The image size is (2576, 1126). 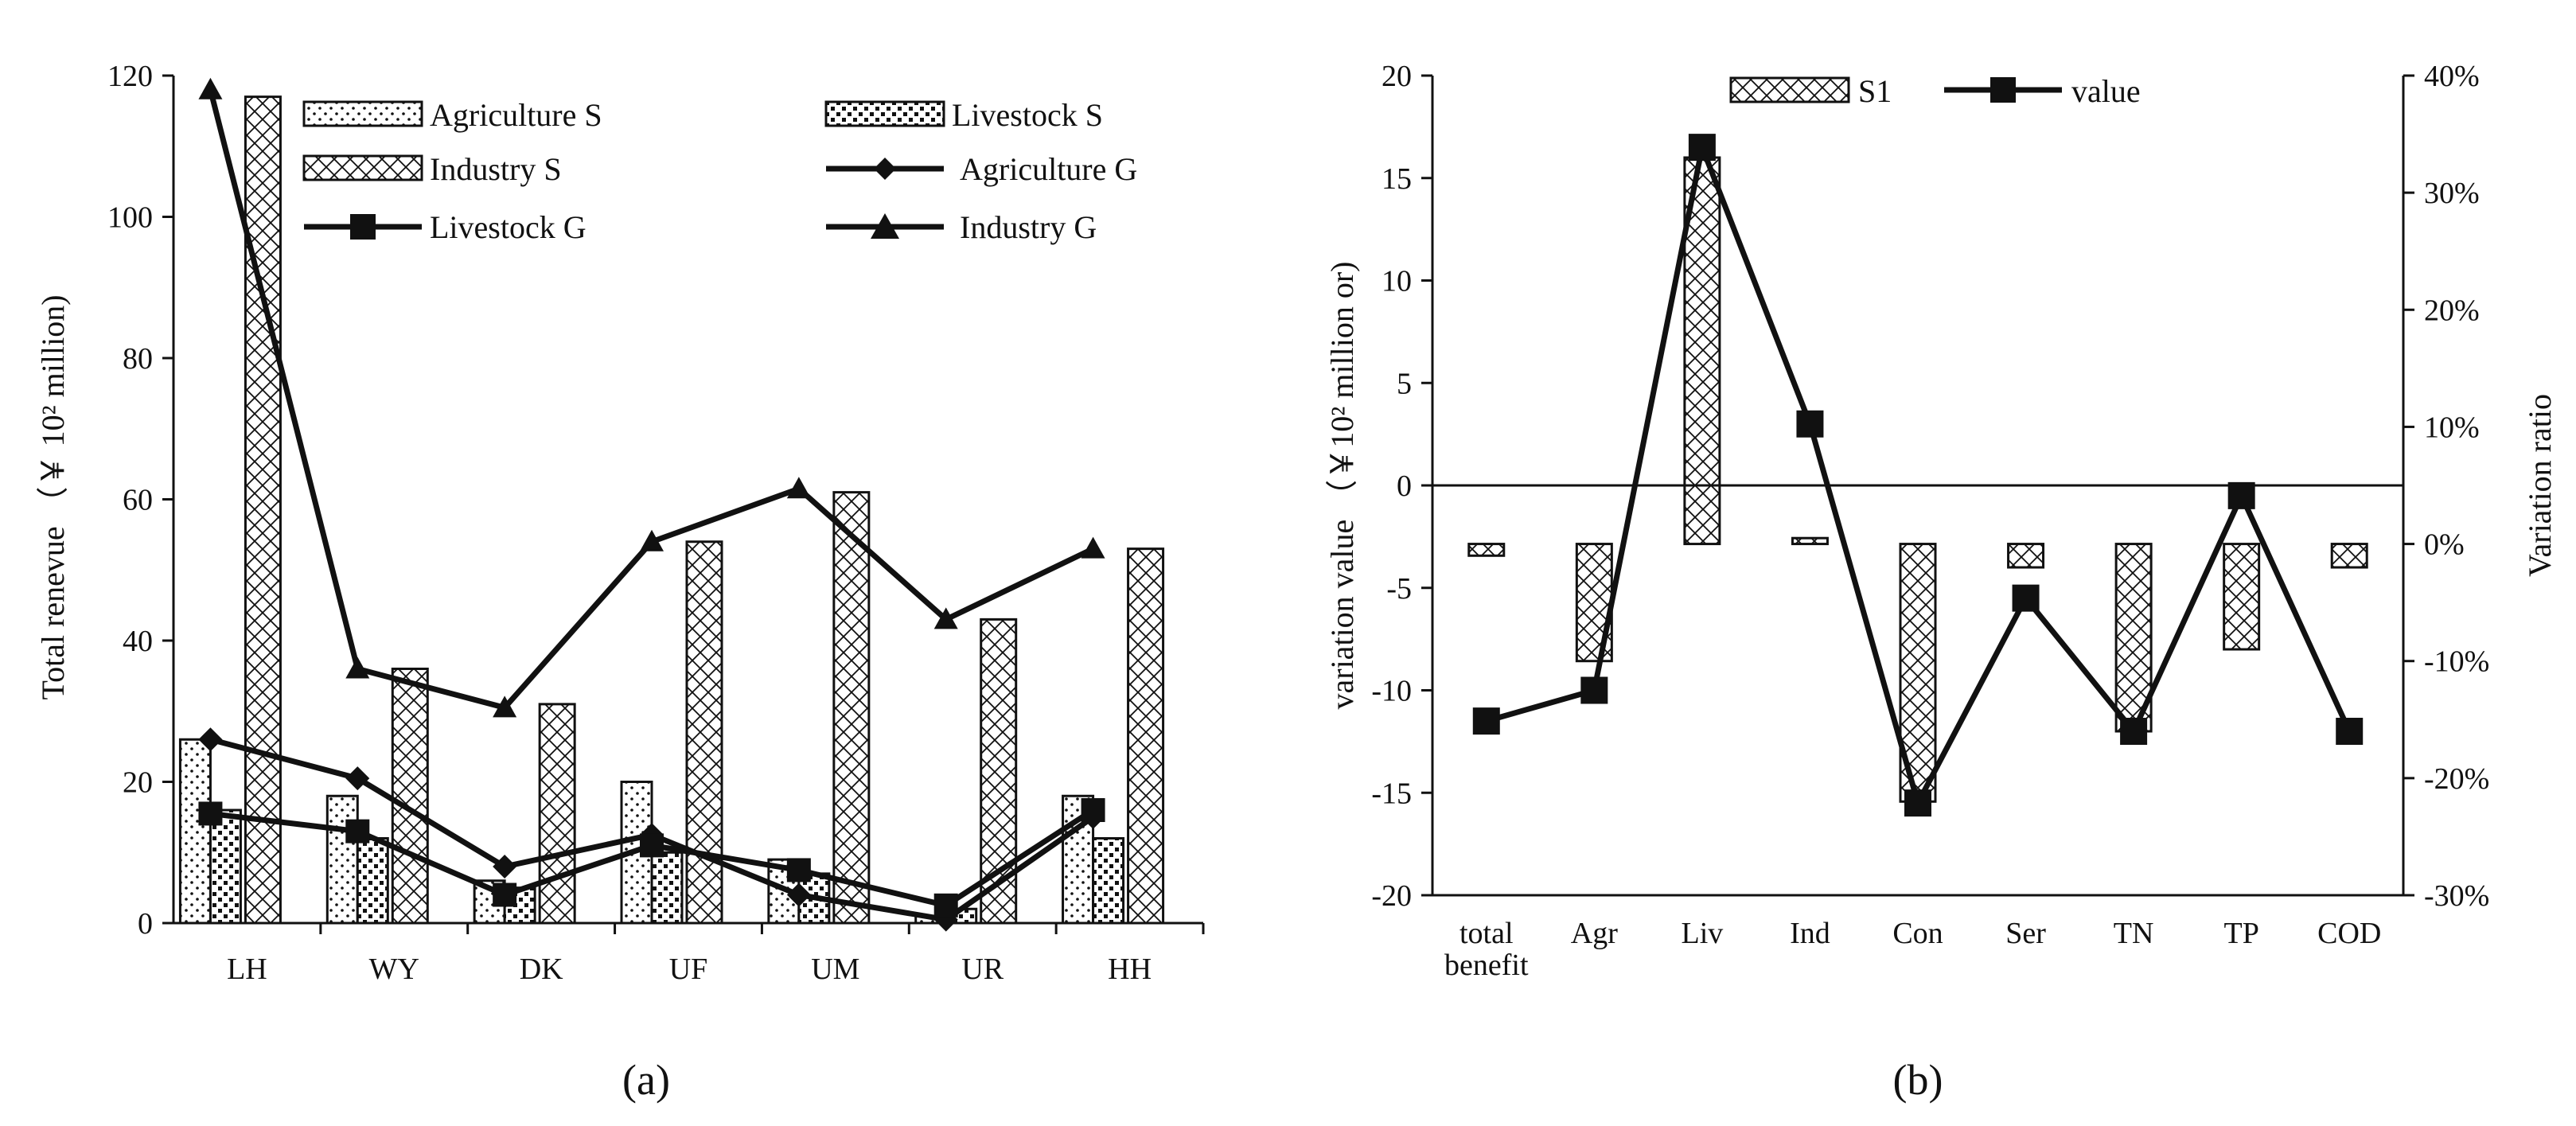 What do you see at coordinates (1875, 91) in the screenshot?
I see `legend-label-s1: S1` at bounding box center [1875, 91].